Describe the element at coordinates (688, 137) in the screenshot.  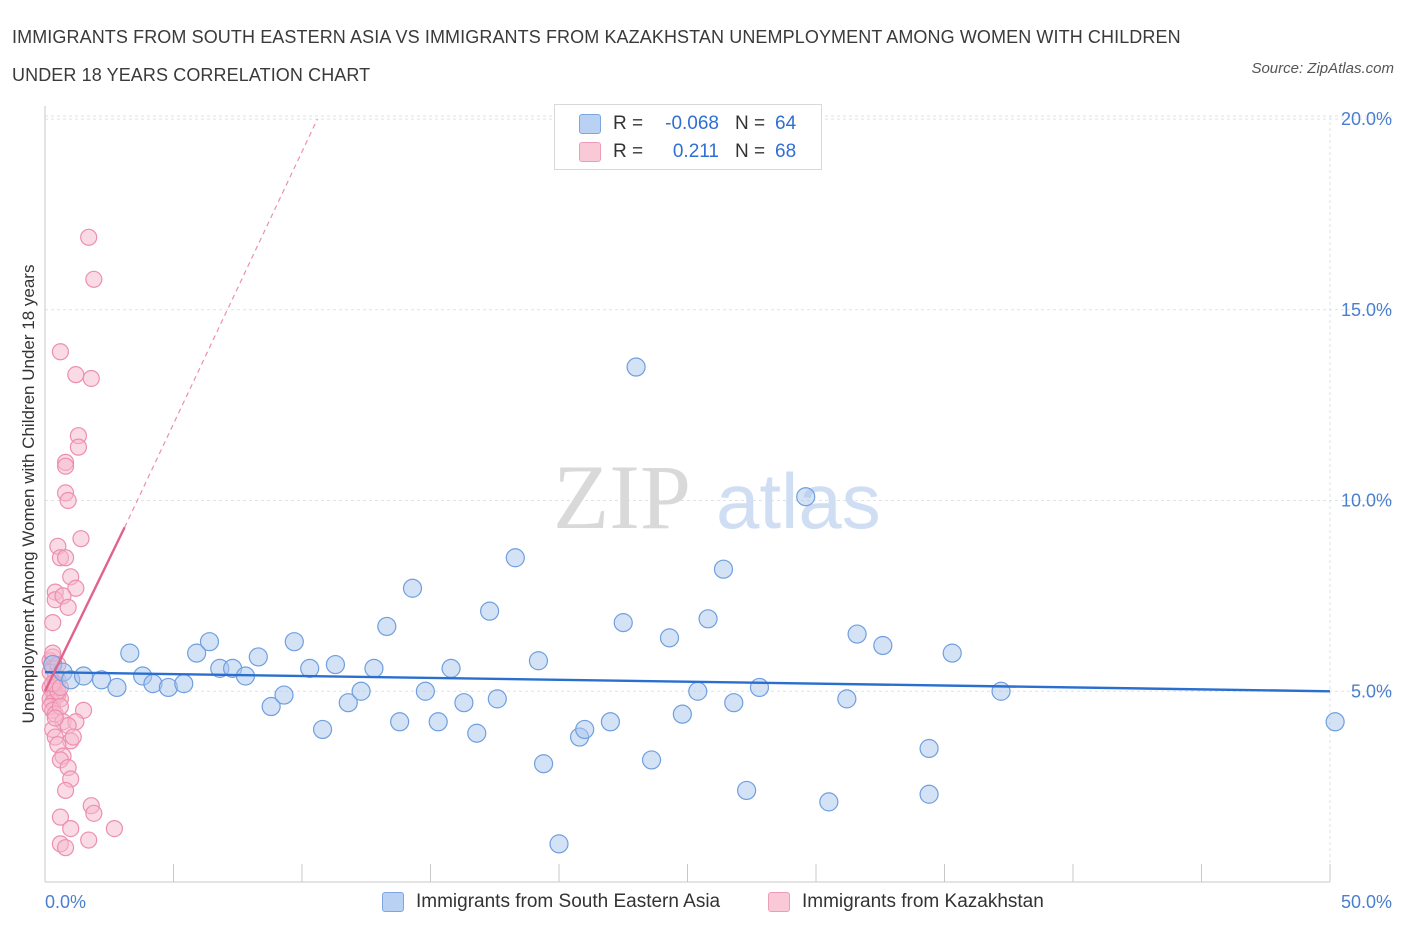
I see `correlation-legend: R = -0.068 N = 64 R = 0.211 N = 68` at that location.